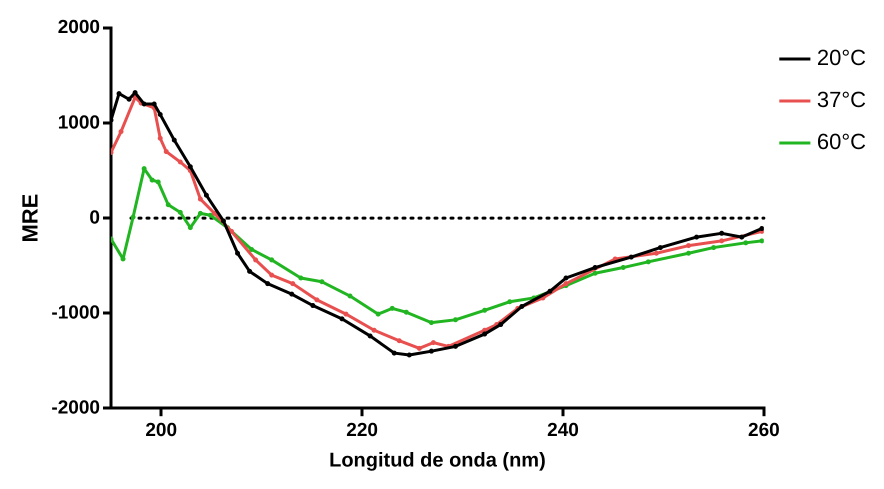  Describe the element at coordinates (841, 57) in the screenshot. I see `legend-label: 20°C` at that location.